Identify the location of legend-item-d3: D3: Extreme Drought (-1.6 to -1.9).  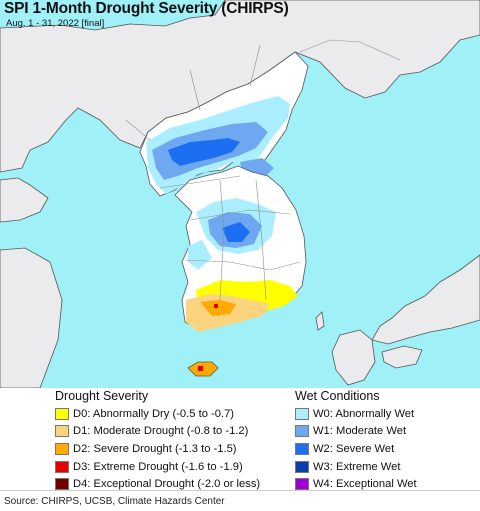
(172, 467).